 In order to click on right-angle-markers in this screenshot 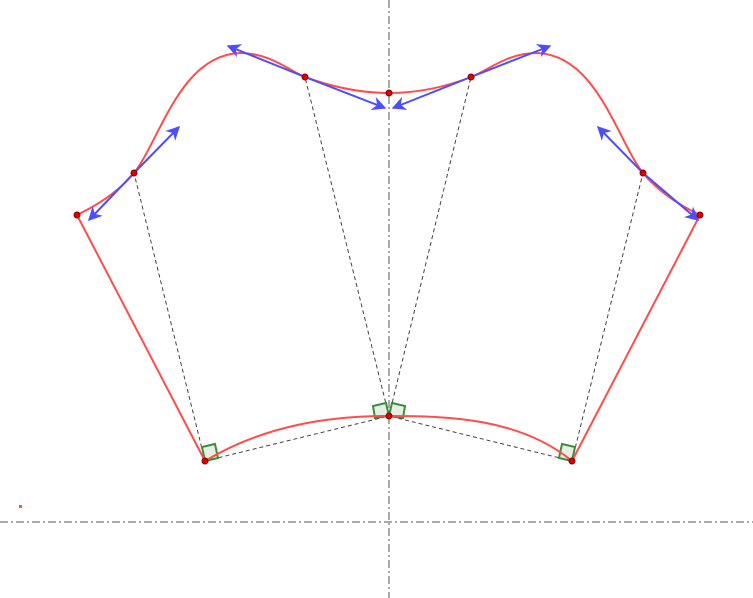, I will do `click(388, 432)`.